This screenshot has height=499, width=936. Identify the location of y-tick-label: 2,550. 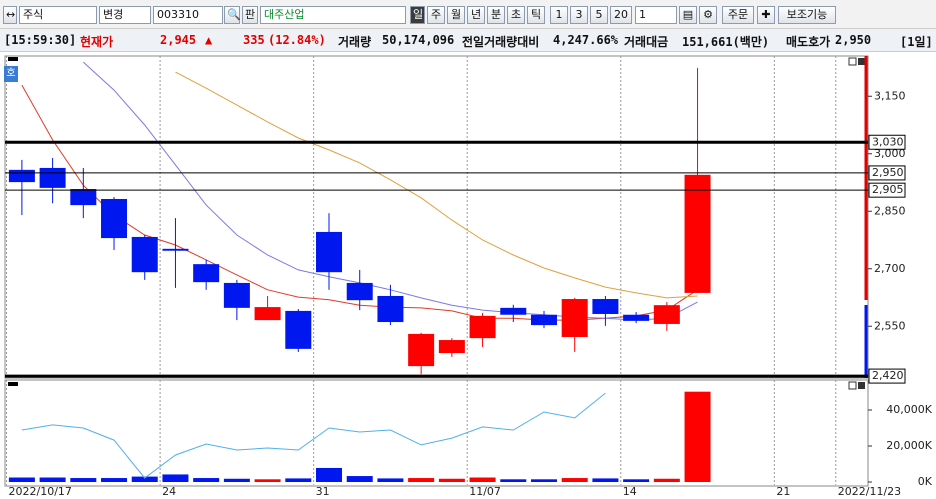
(890, 325).